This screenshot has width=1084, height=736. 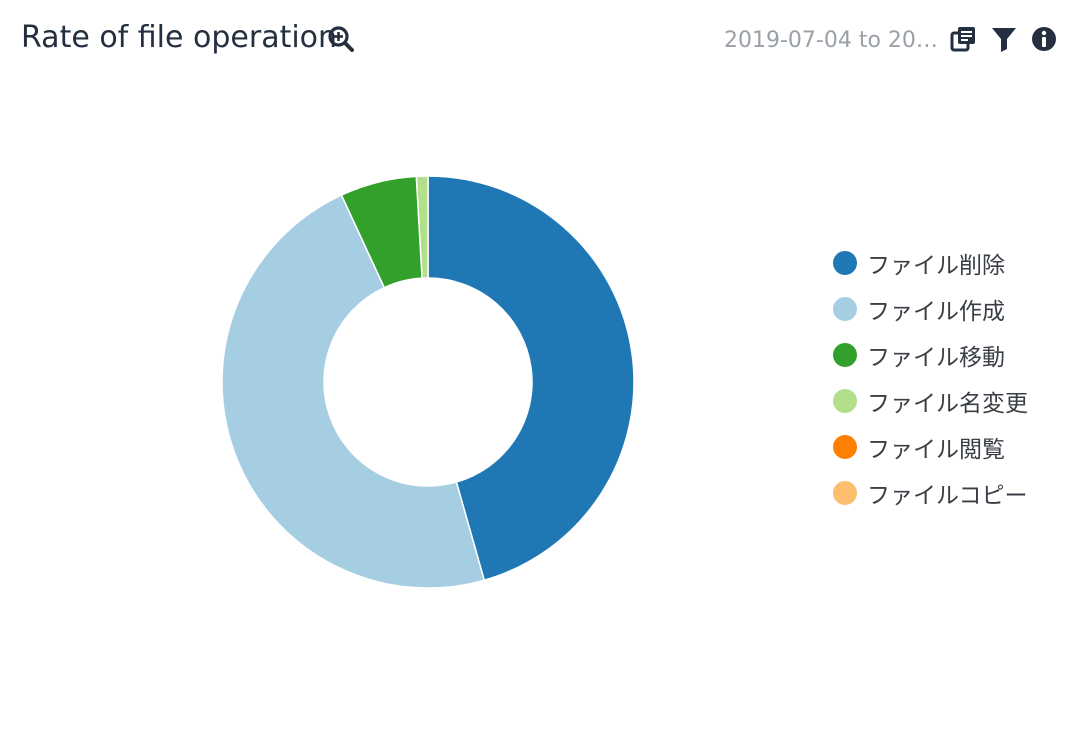 I want to click on legend-item: ファイル移動, so click(x=953, y=355).